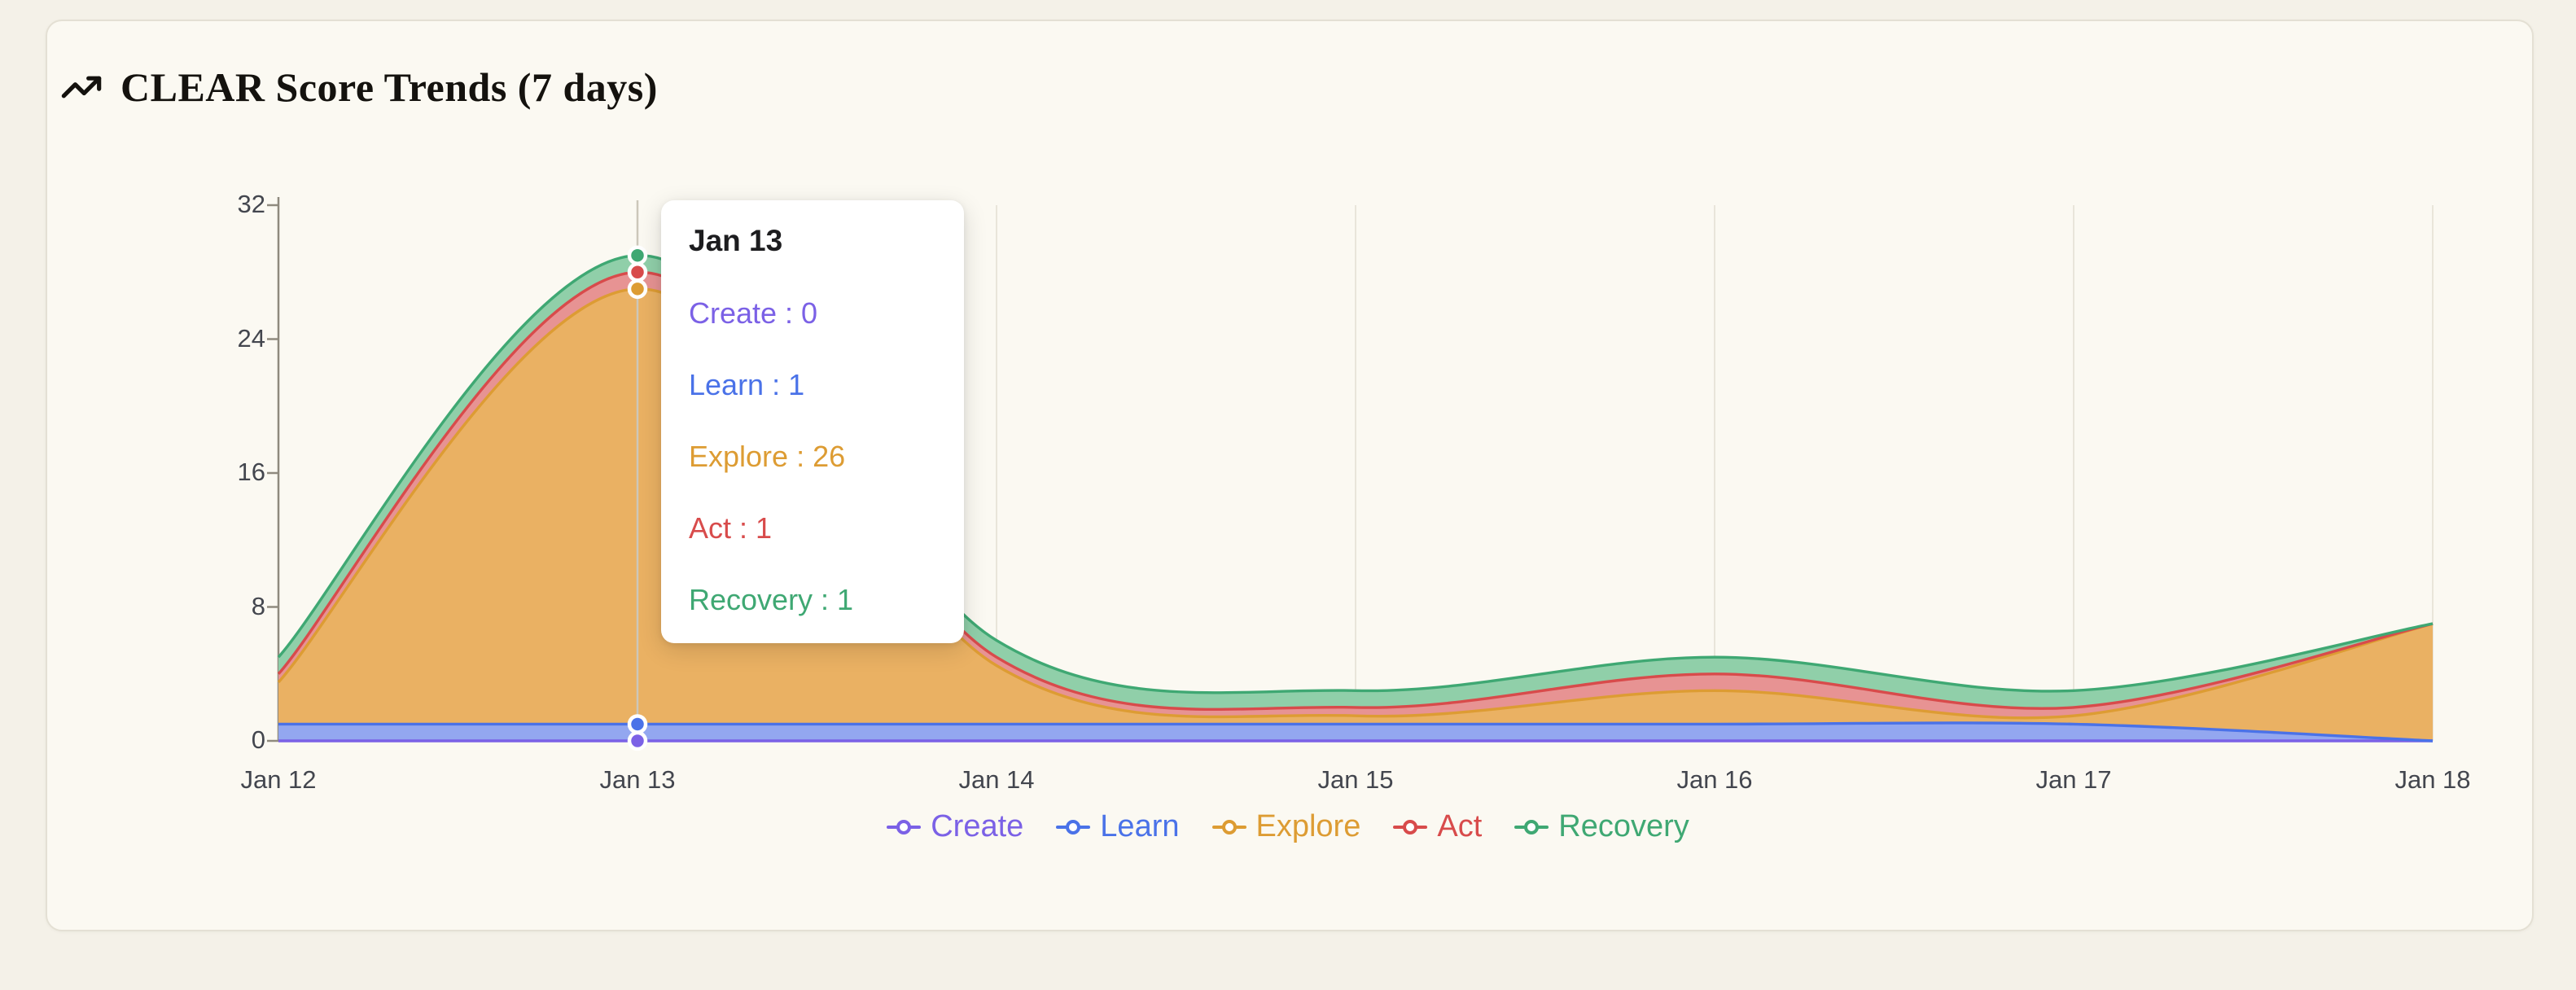  What do you see at coordinates (731, 528) in the screenshot?
I see `tooltip-row-act: Act : 1` at bounding box center [731, 528].